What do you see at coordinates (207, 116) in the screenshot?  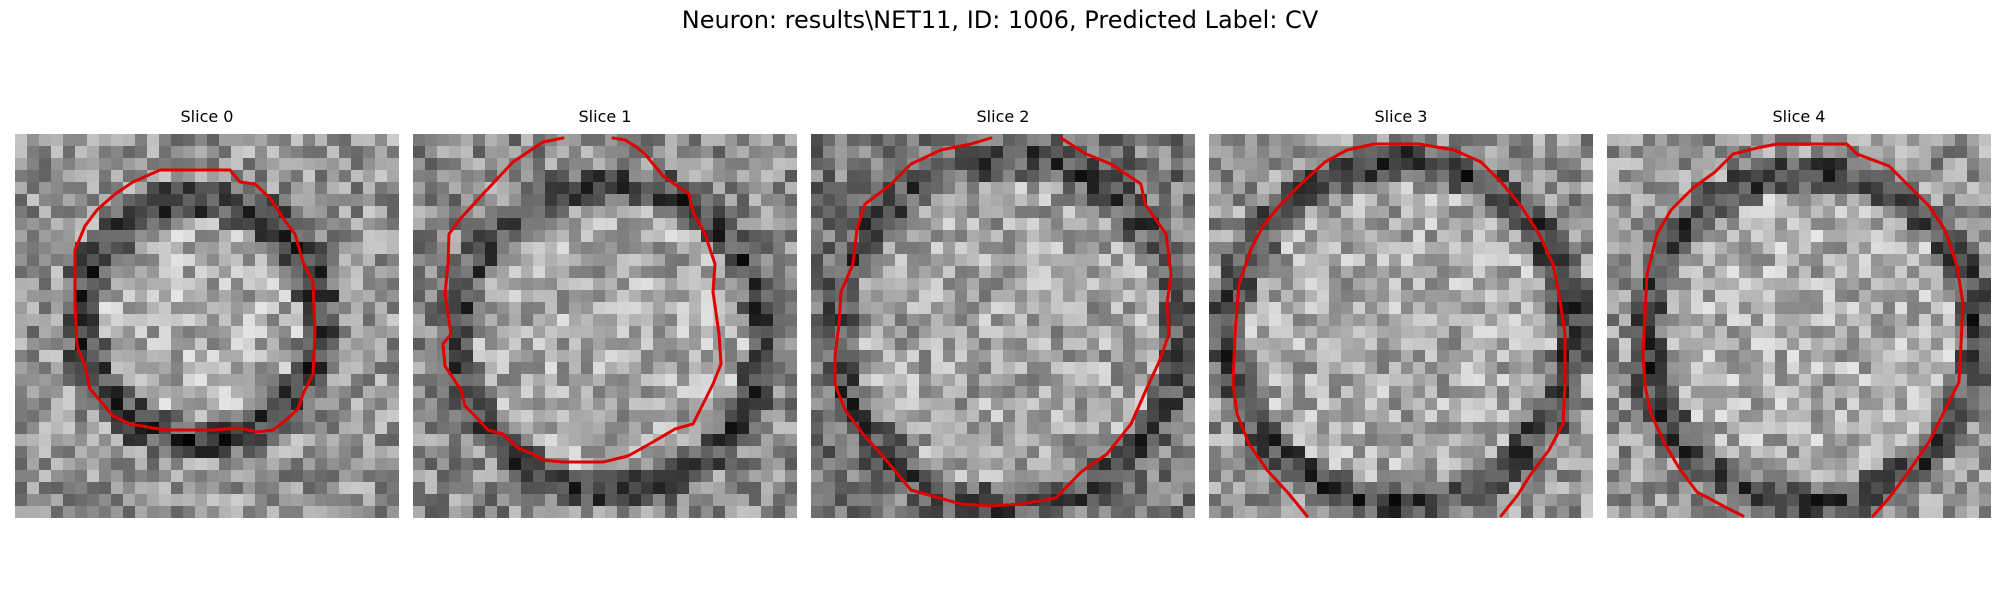 I see `slice-title: Slice 0` at bounding box center [207, 116].